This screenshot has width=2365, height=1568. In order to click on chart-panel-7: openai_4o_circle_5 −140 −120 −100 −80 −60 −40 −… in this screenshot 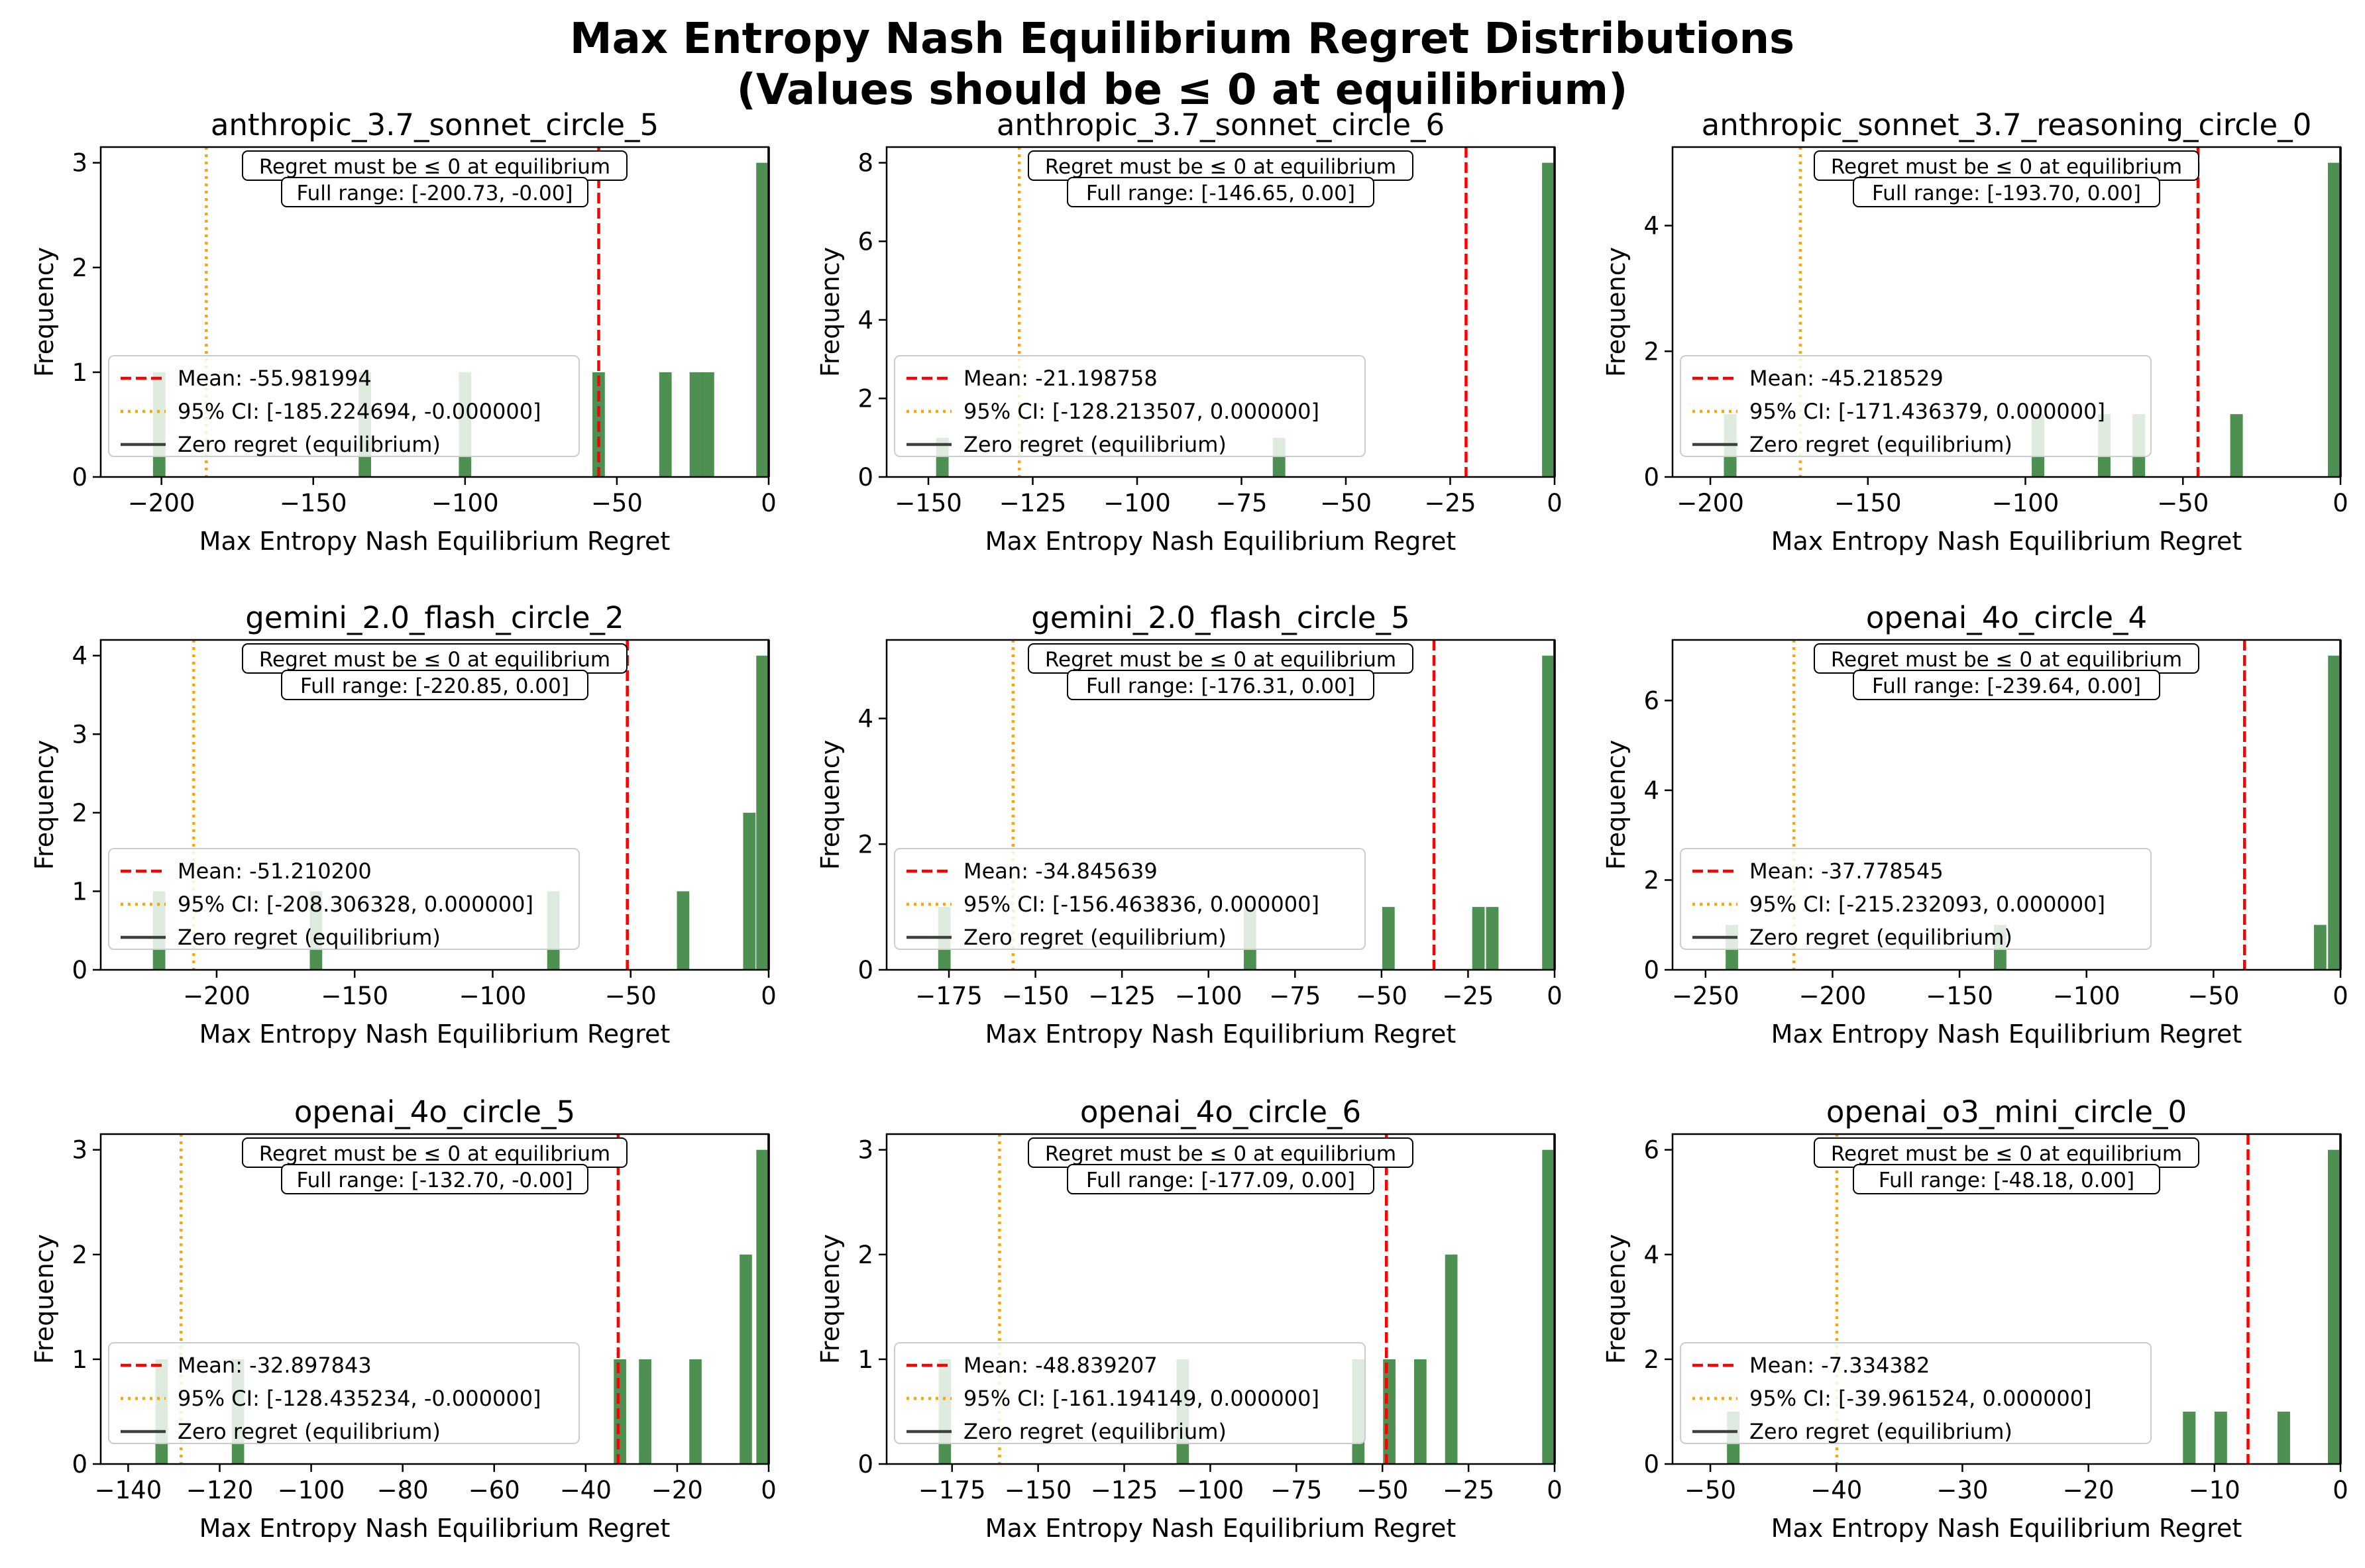, I will do `click(403, 1318)`.